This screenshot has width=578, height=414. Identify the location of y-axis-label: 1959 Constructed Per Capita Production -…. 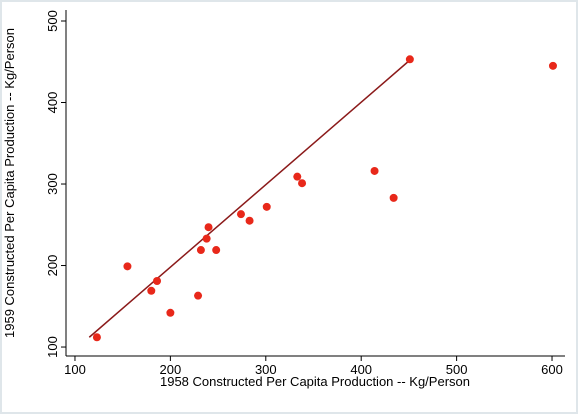
(9, 183).